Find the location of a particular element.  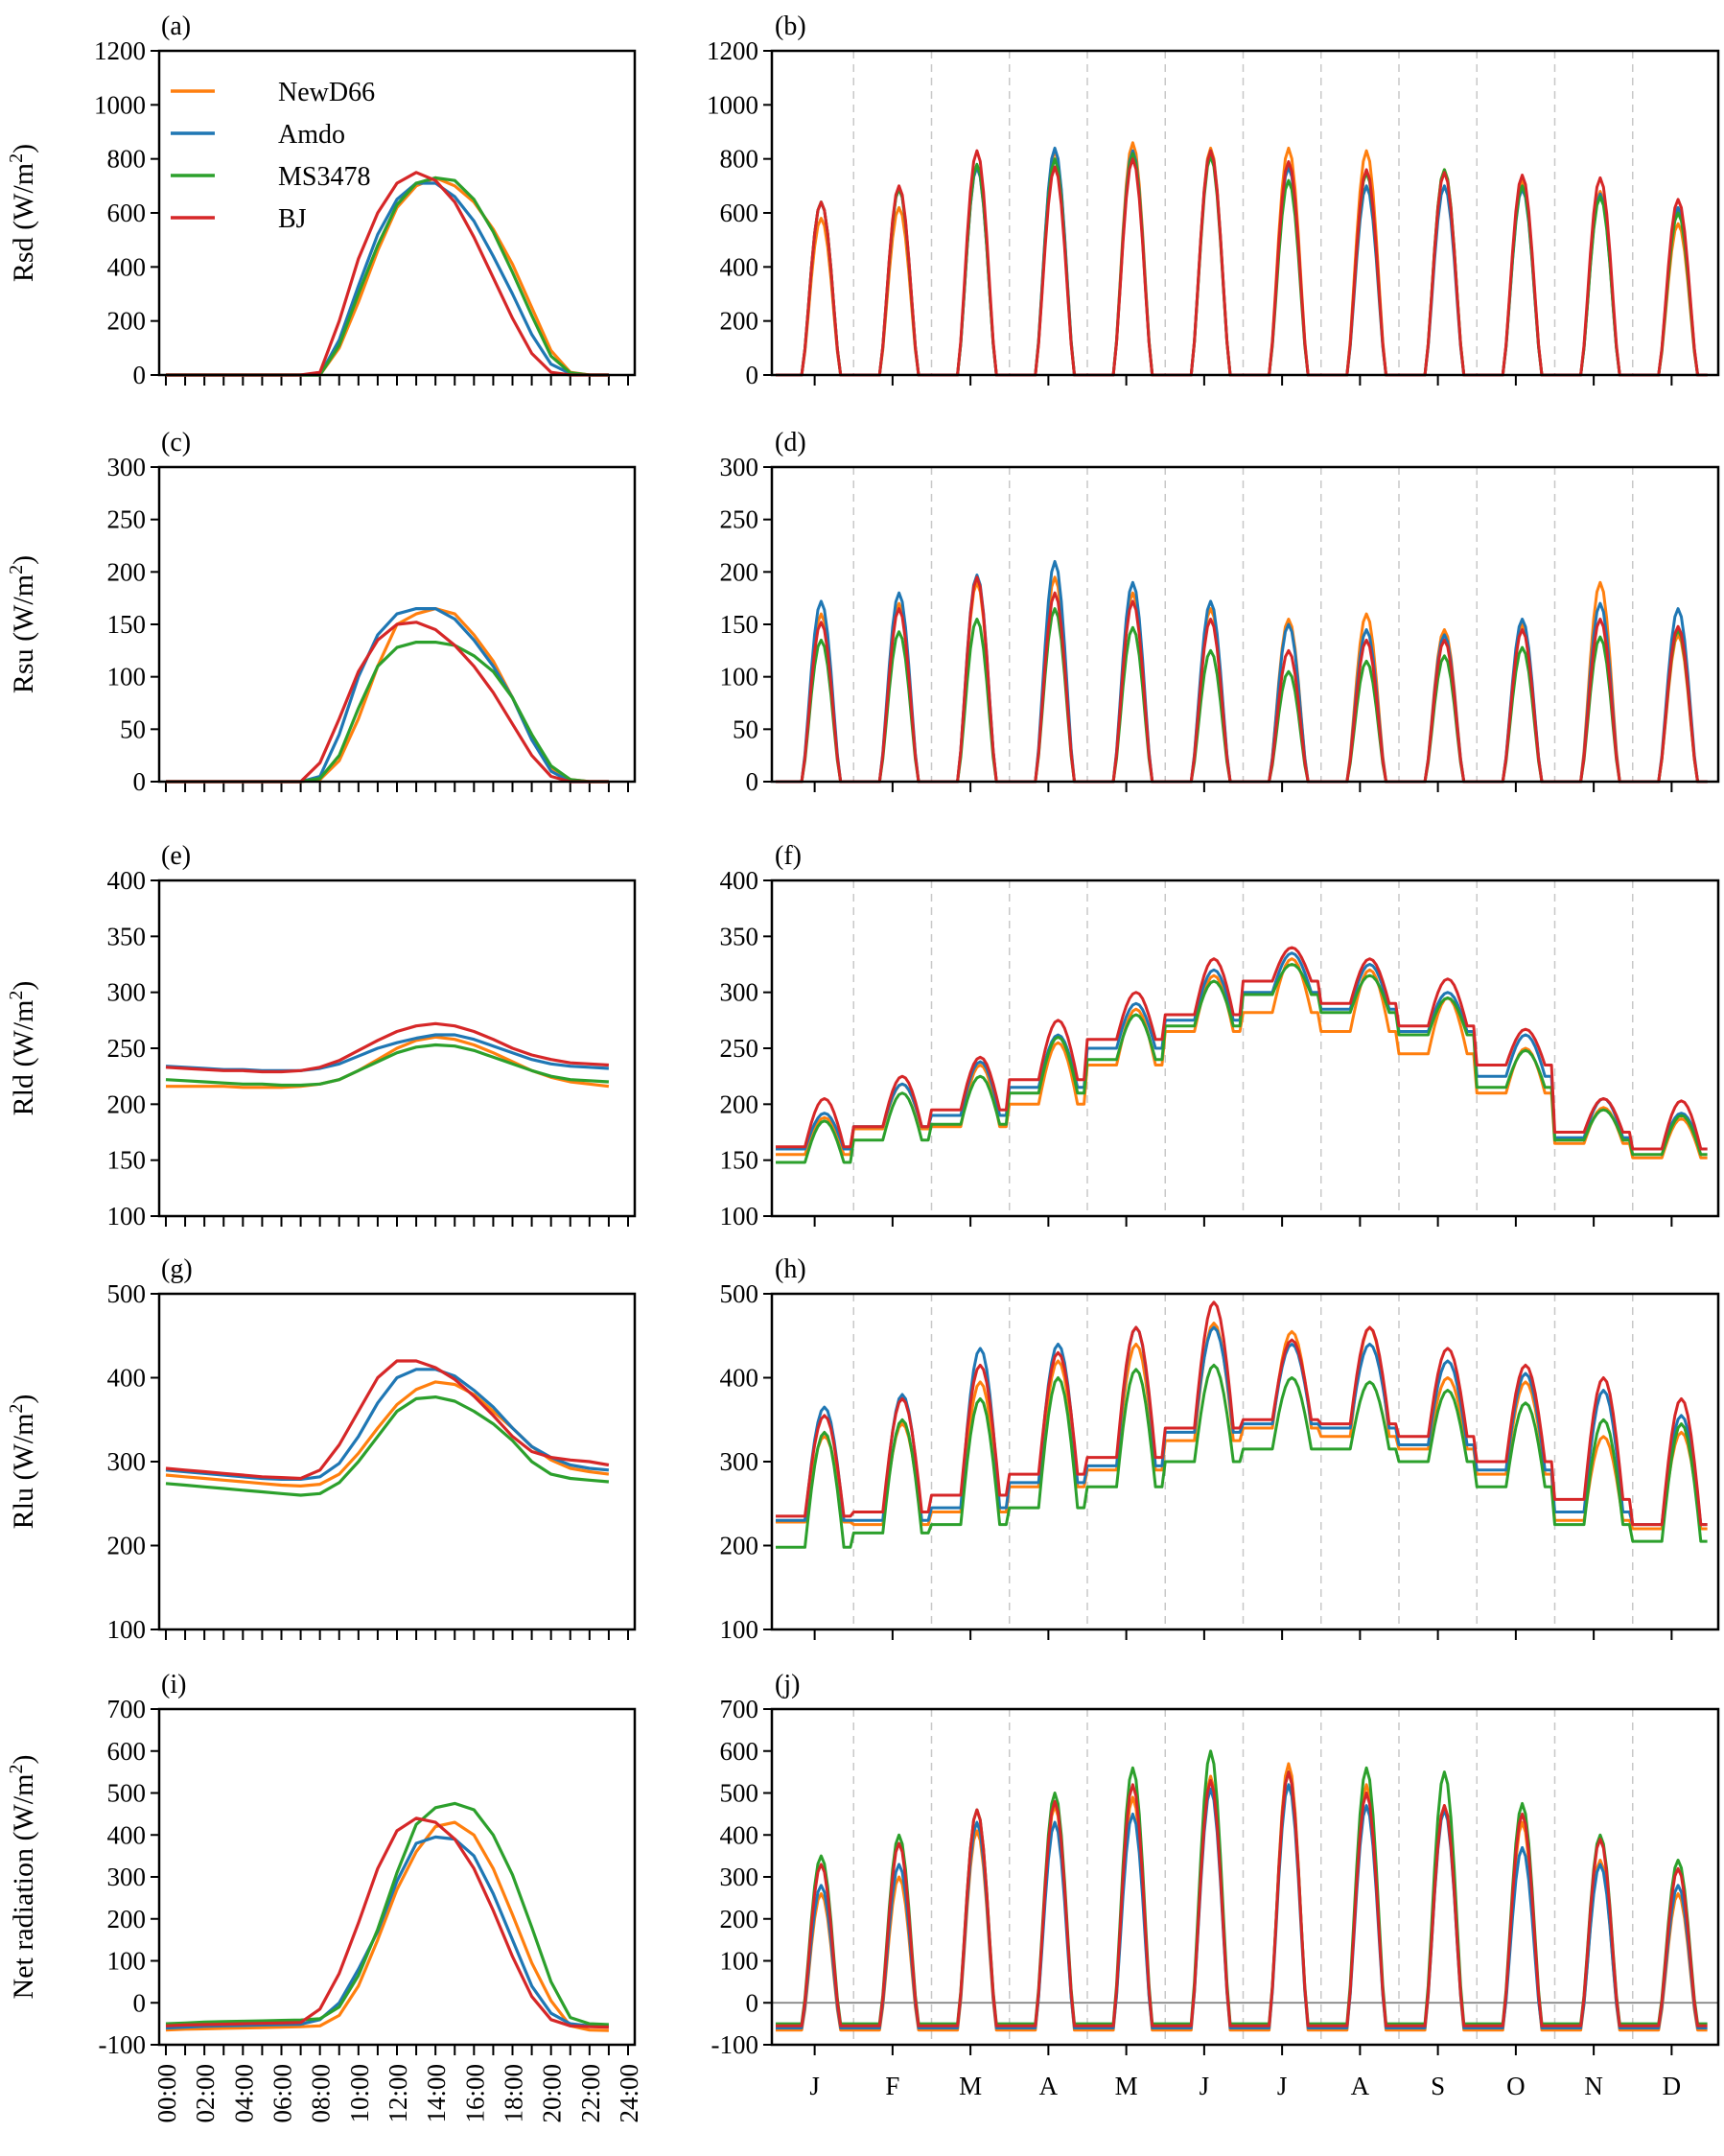

x-tick-label-hour: 02:00 is located at coordinates (205, 2093).